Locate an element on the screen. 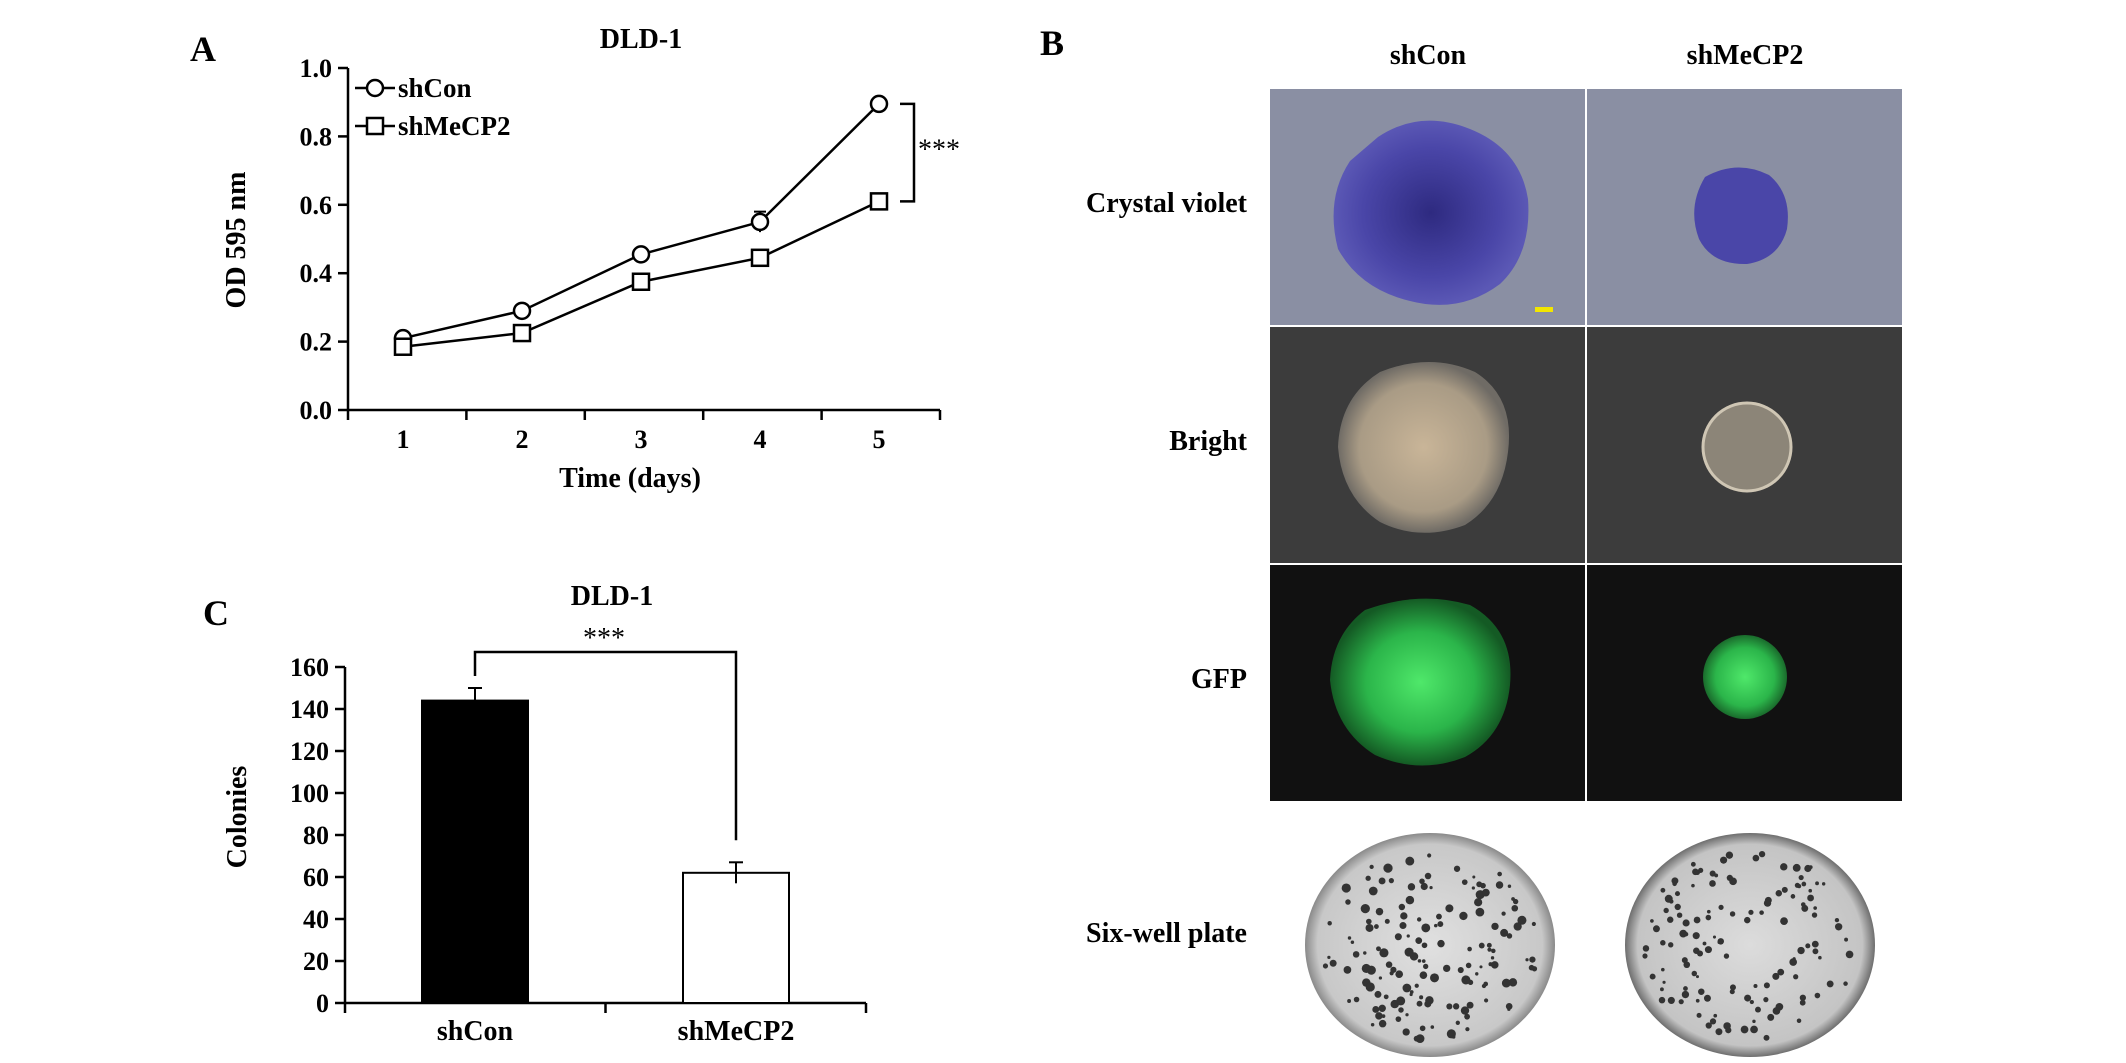  chart-a-legend-label-shcon: shCon is located at coordinates (435, 88).